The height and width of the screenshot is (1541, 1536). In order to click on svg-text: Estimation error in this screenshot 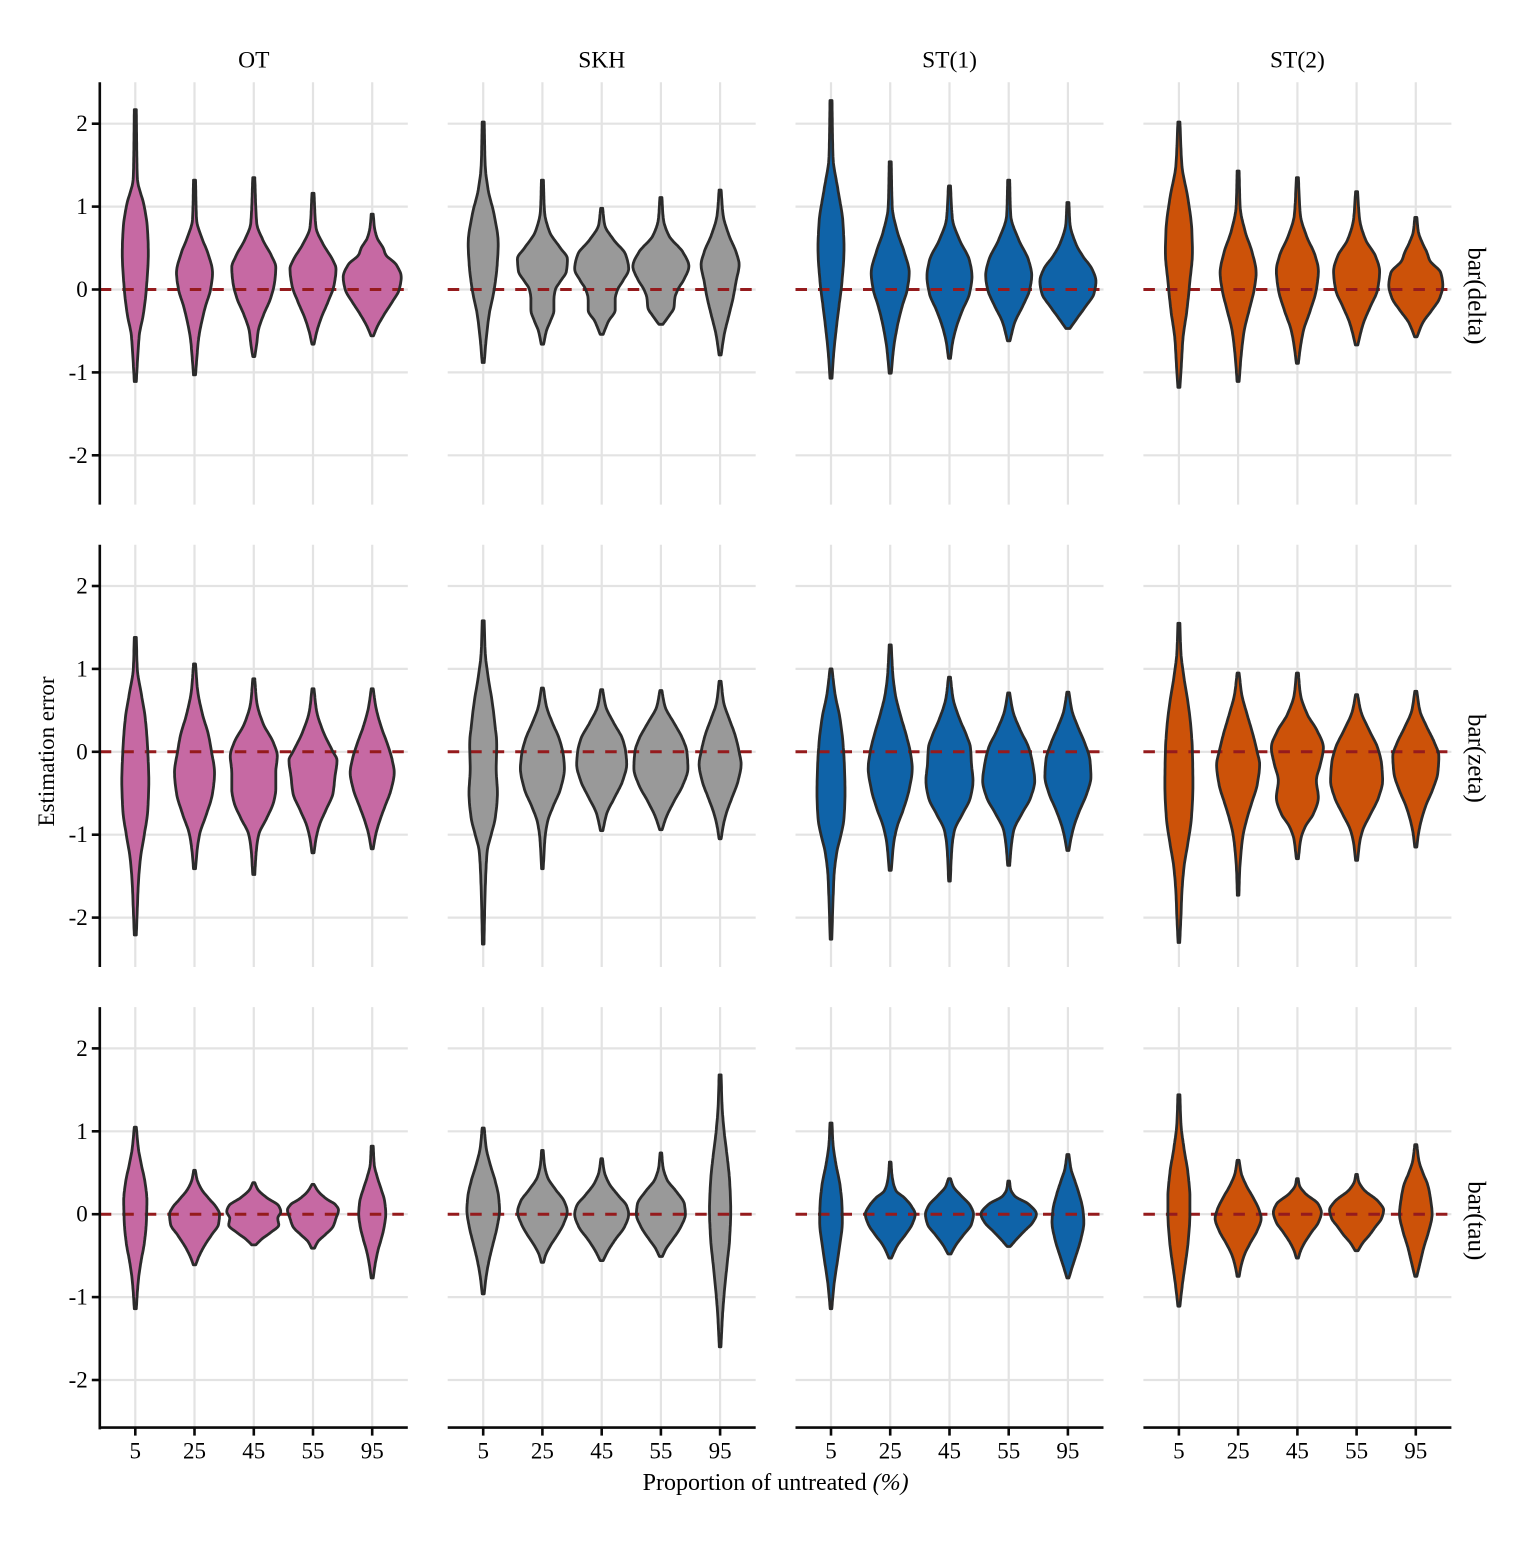, I will do `click(46, 751)`.